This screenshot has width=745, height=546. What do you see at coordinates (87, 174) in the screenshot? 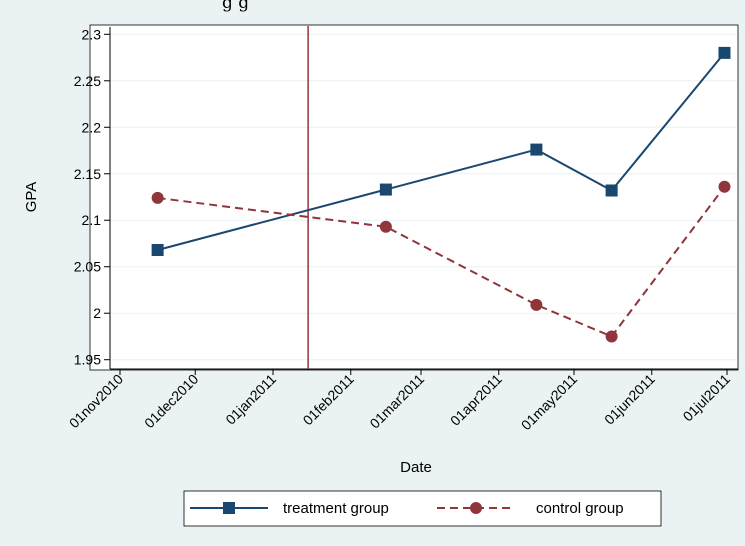
I see `y-tick-label: 2.15` at bounding box center [87, 174].